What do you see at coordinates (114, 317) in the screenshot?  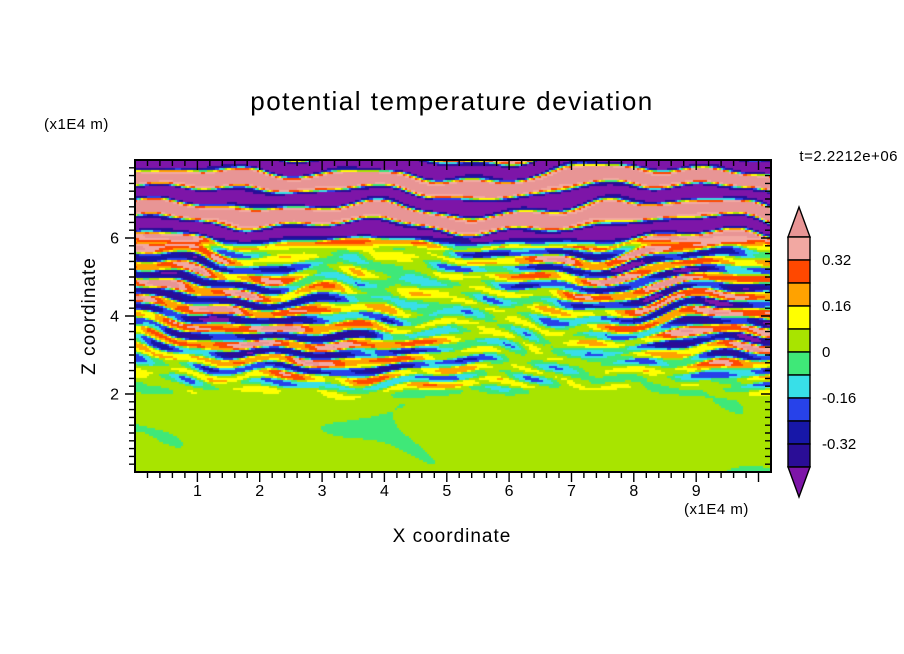 I see `z-tick-label: 4` at bounding box center [114, 317].